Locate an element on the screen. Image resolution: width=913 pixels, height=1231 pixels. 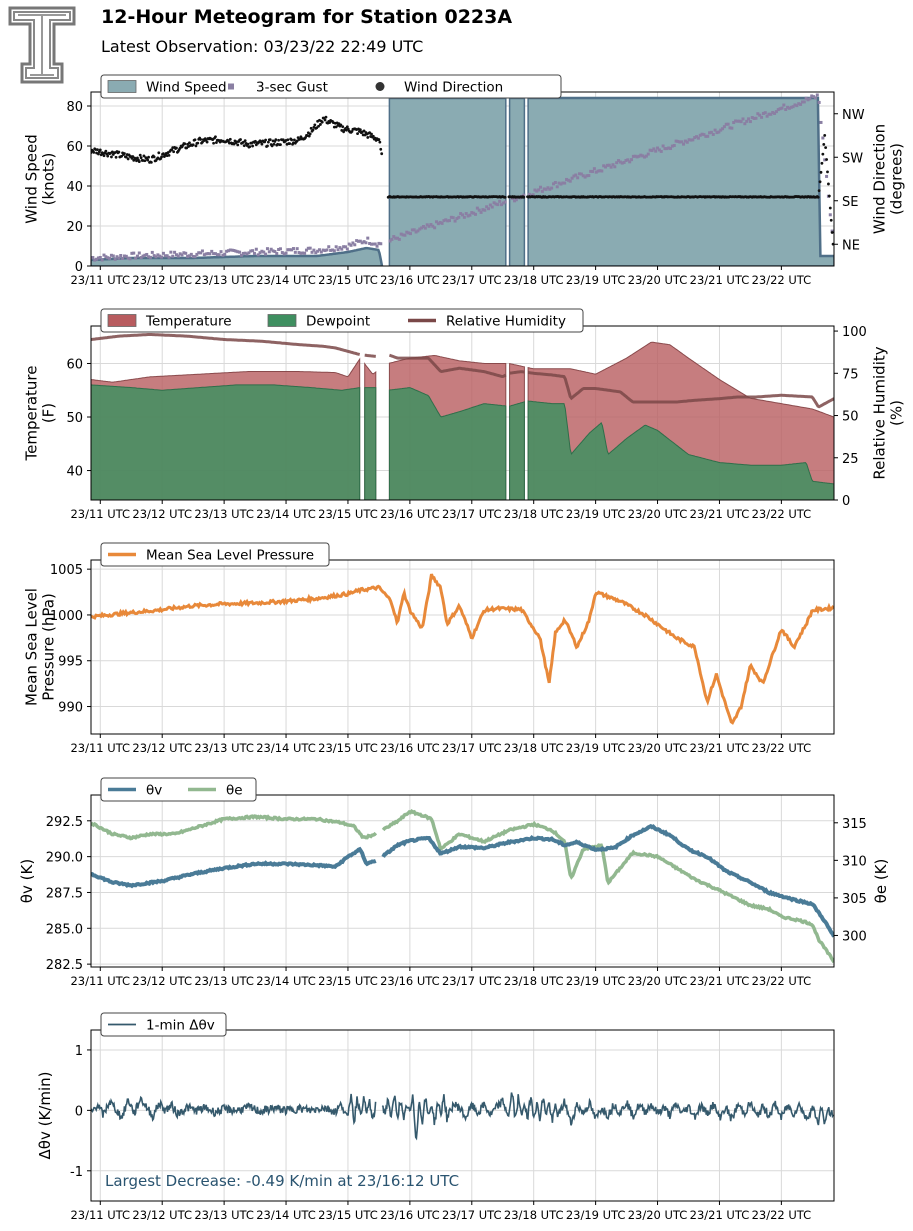
legend-label: Wind Speed is located at coordinates (186, 88).